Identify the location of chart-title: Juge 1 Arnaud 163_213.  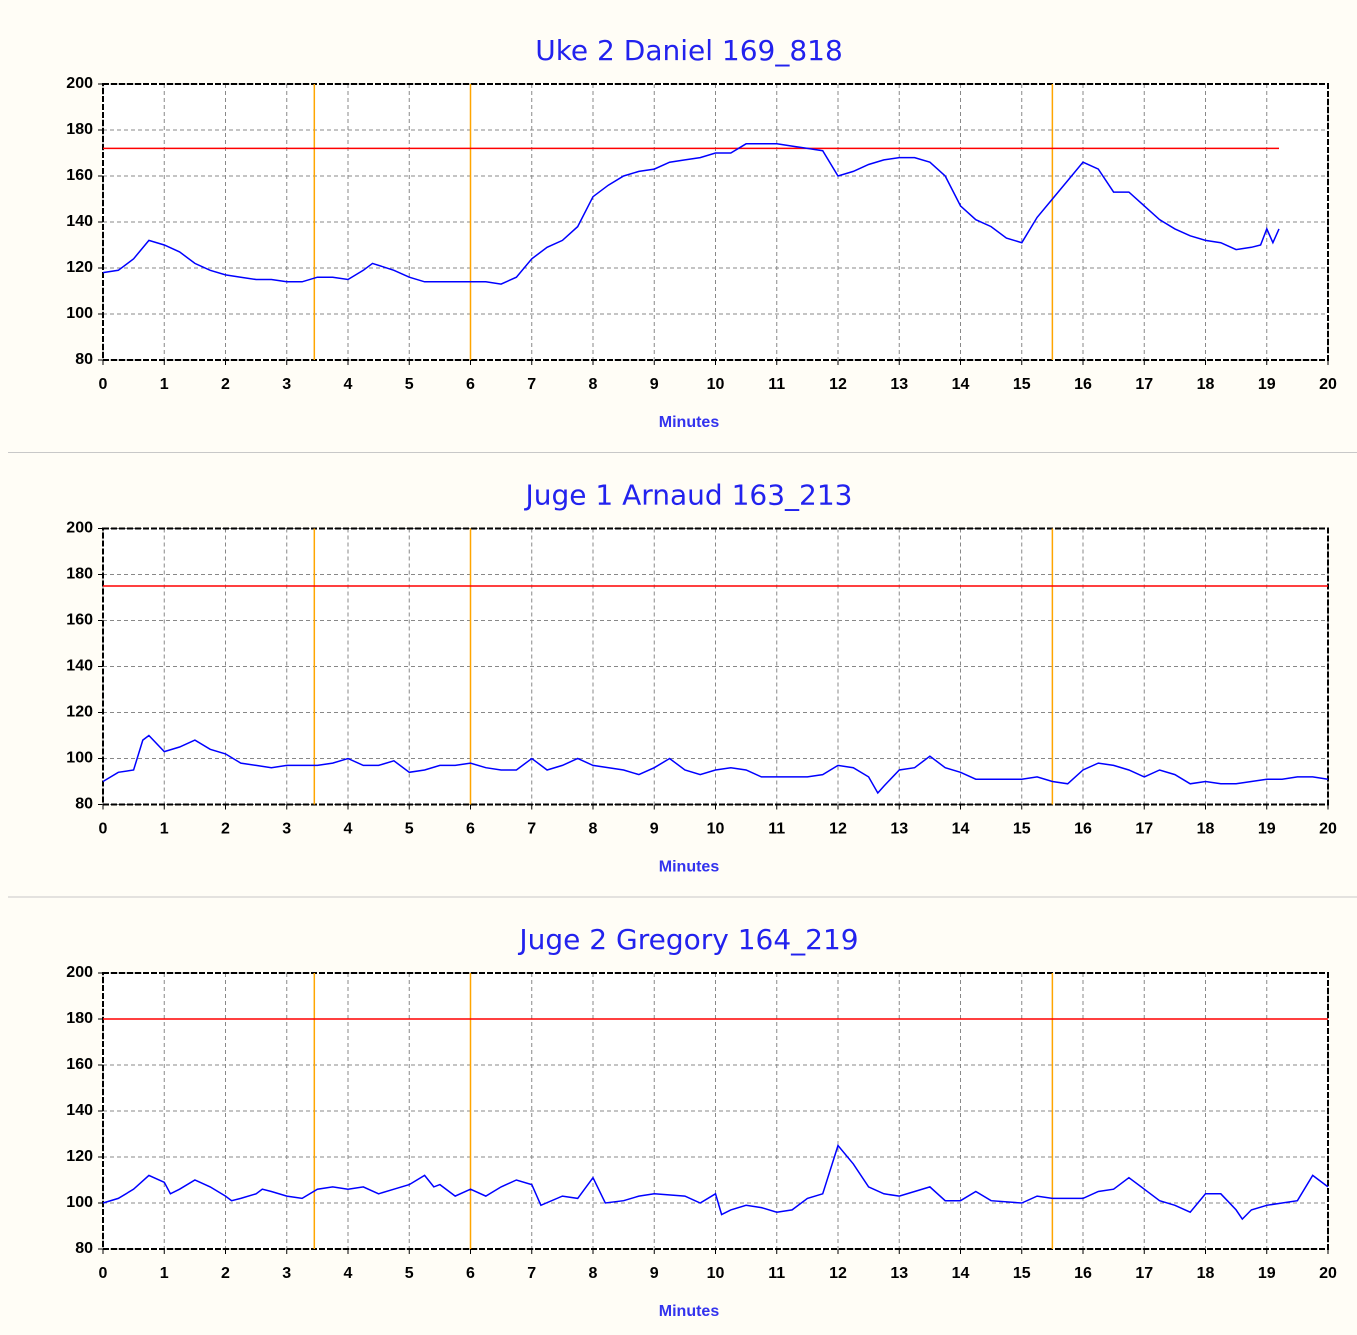
(687, 495).